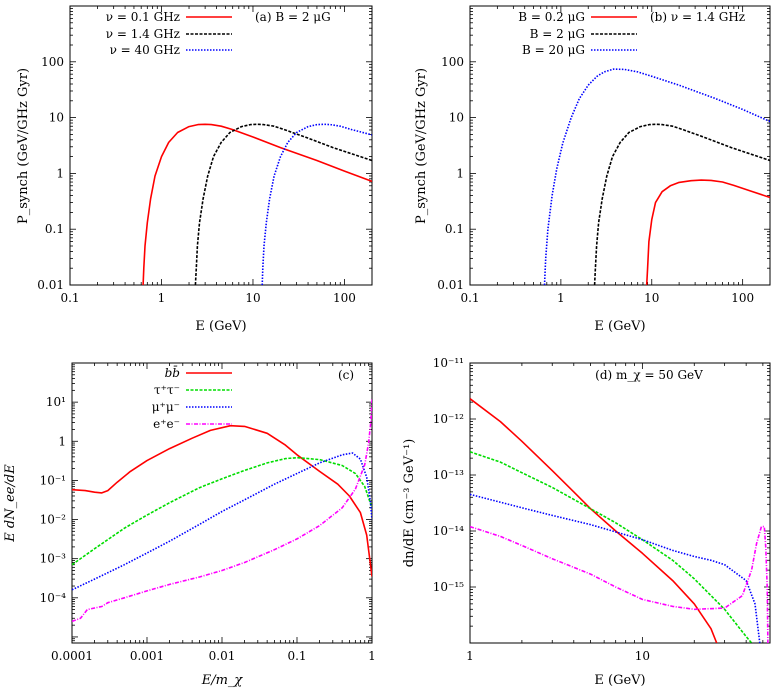 The width and height of the screenshot is (776, 690). I want to click on legend-label: μ⁺μ⁻, so click(166, 407).